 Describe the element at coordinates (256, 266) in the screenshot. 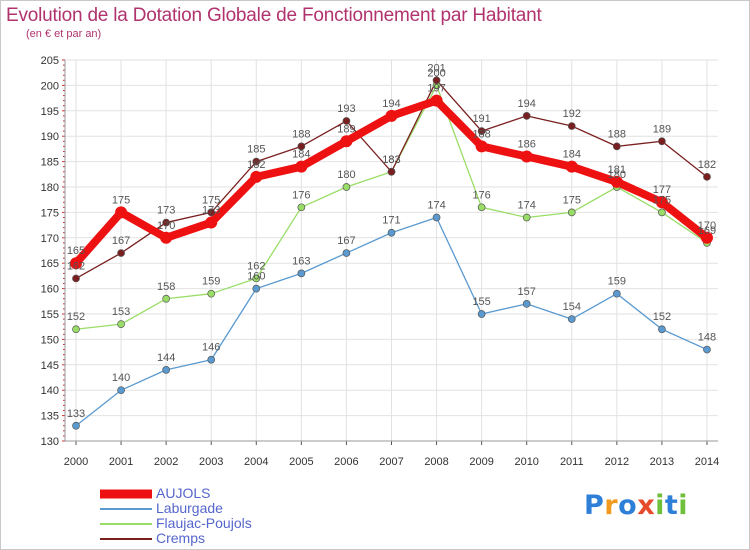

I see `data-label-flaujac-poujols: 162` at that location.